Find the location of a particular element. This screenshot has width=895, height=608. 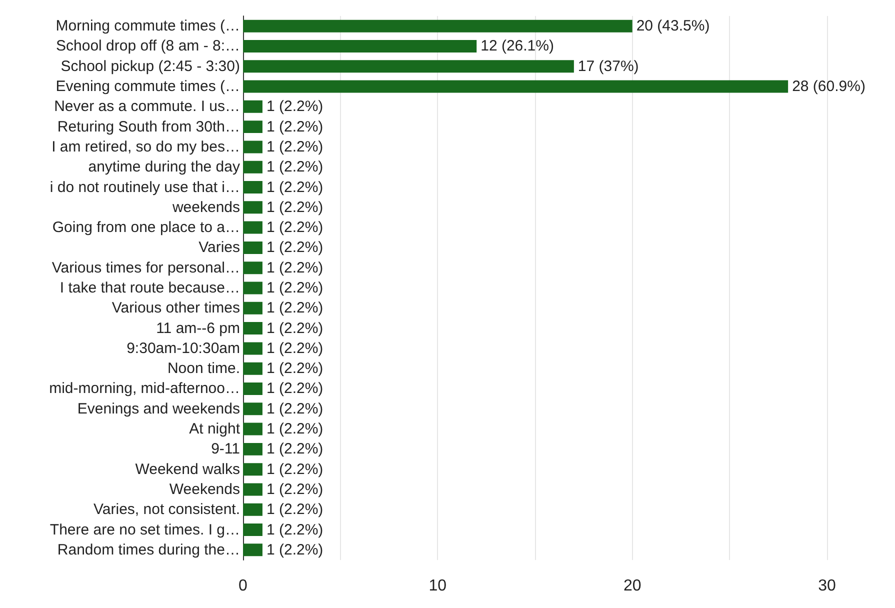

y-tick-label: 9-11 is located at coordinates (225, 449).